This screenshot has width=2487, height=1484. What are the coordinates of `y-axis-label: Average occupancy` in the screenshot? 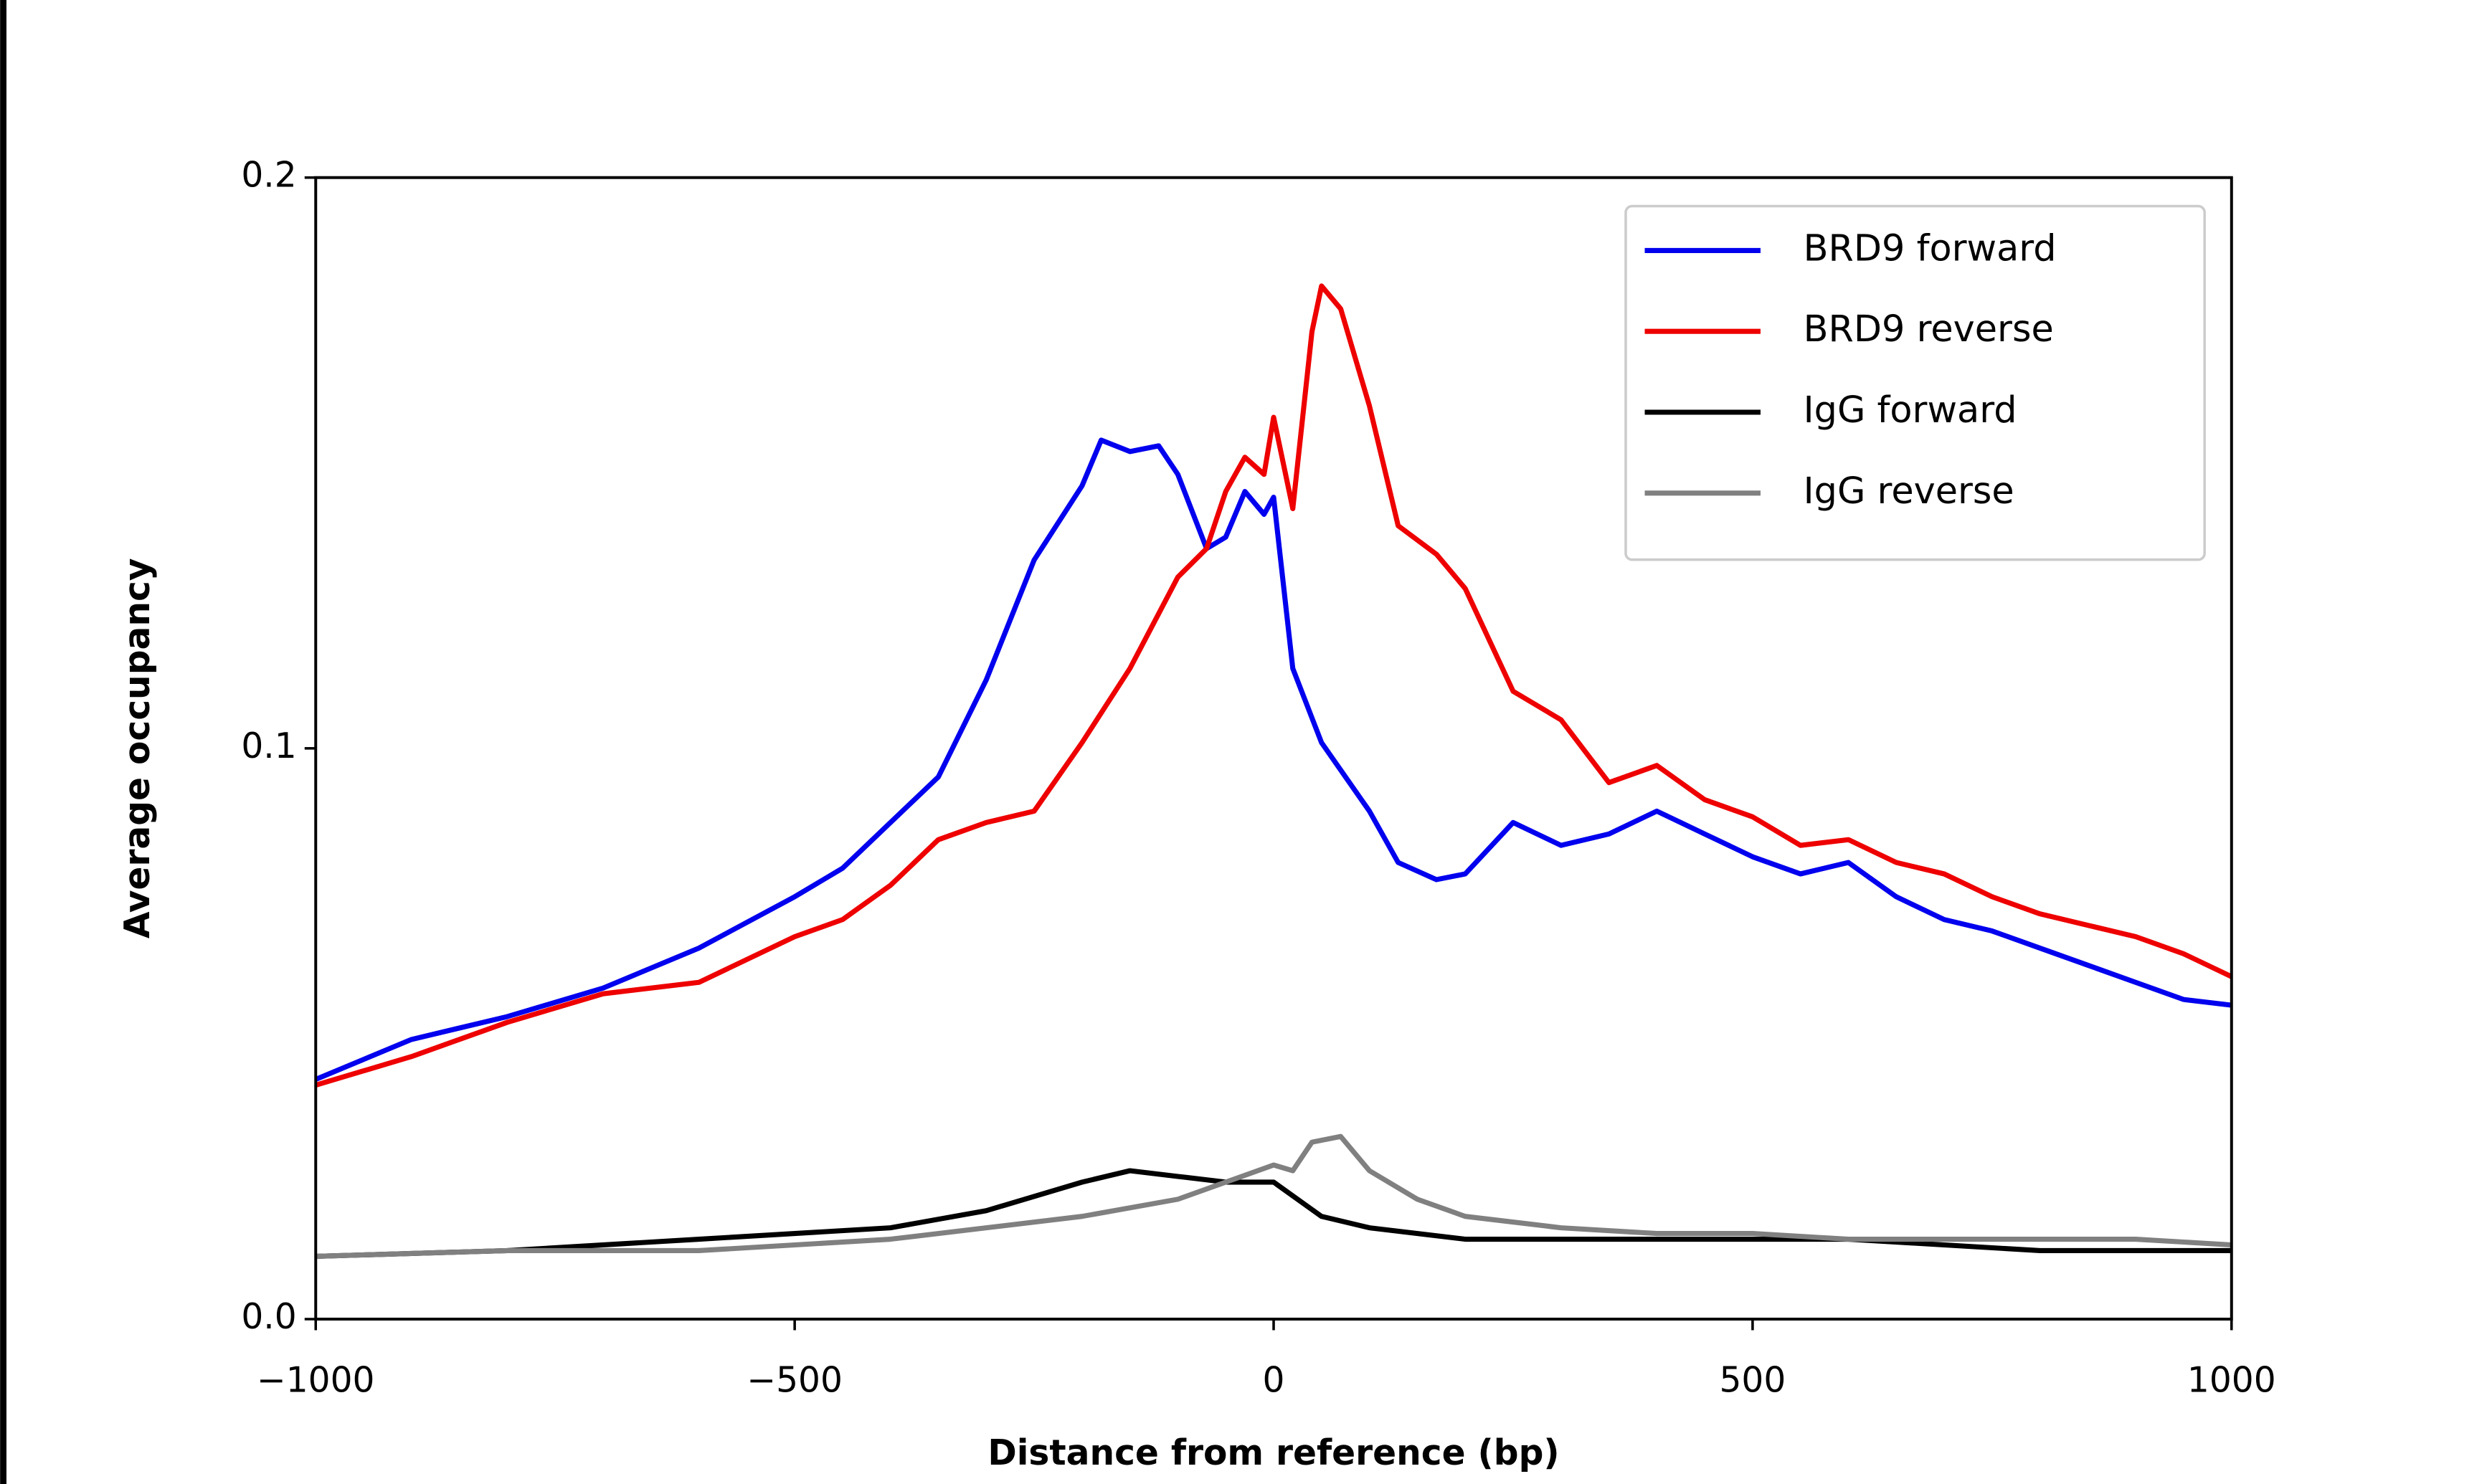 It's located at (138, 749).